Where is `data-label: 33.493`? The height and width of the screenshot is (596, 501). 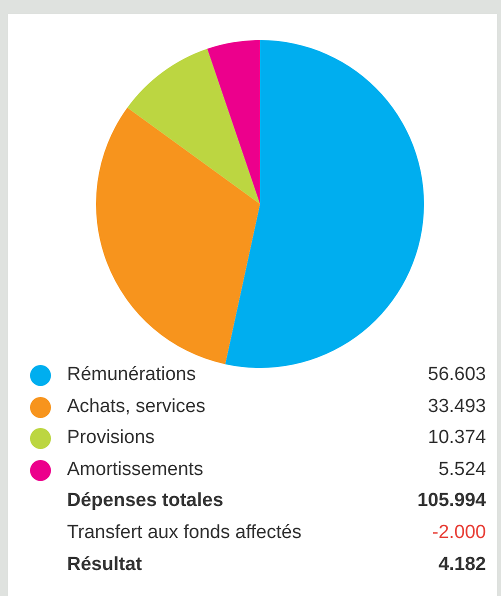 data-label: 33.493 is located at coordinates (457, 406).